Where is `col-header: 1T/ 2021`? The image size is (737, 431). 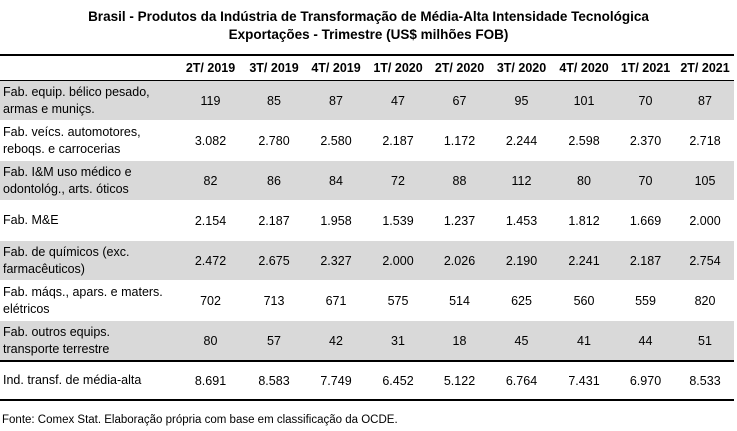 col-header: 1T/ 2021 is located at coordinates (645, 67).